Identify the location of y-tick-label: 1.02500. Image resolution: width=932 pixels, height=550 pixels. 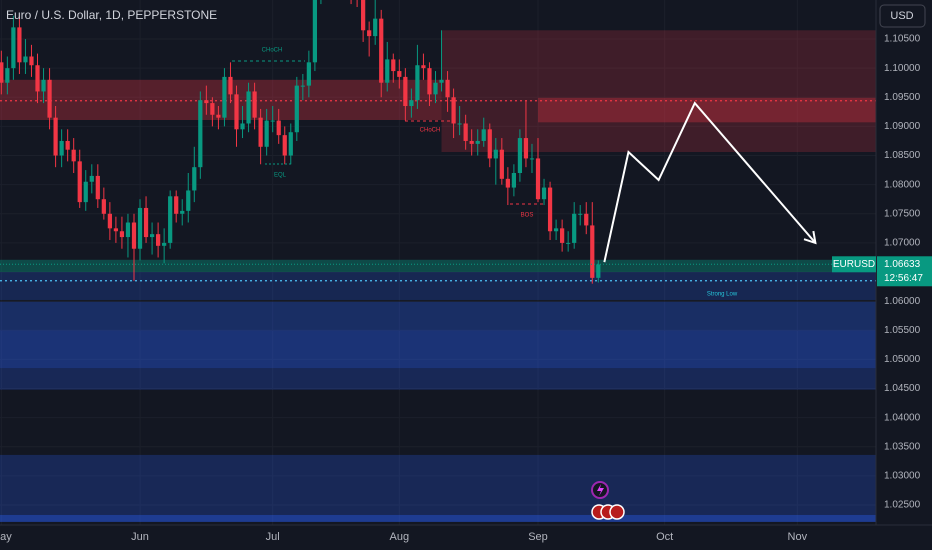
(902, 505).